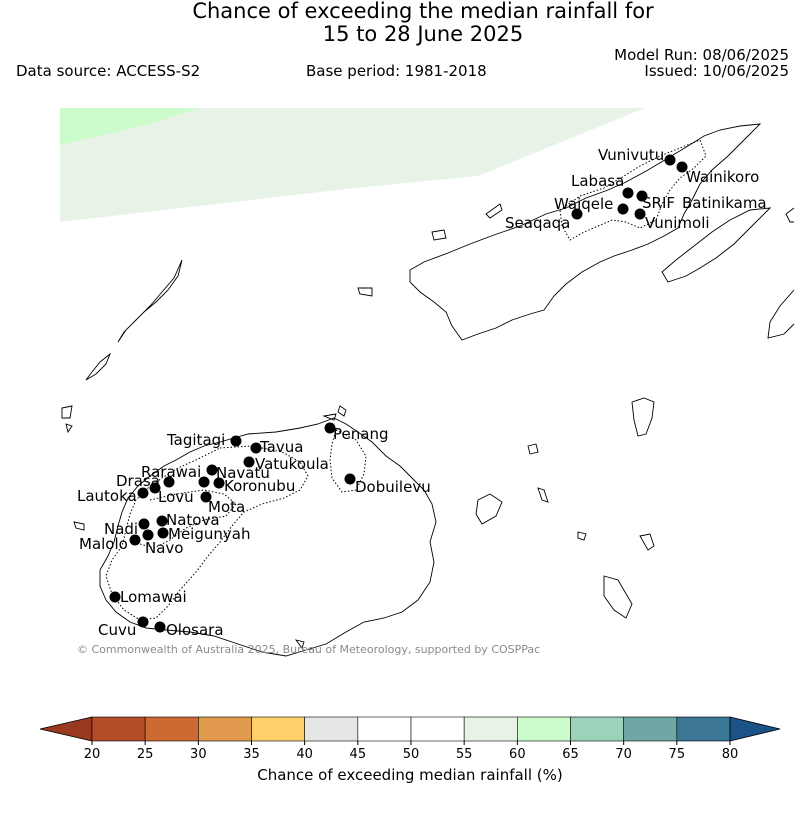 This screenshot has width=804, height=816. Describe the element at coordinates (163, 533) in the screenshot. I see `station-marker-meigunyah` at that location.